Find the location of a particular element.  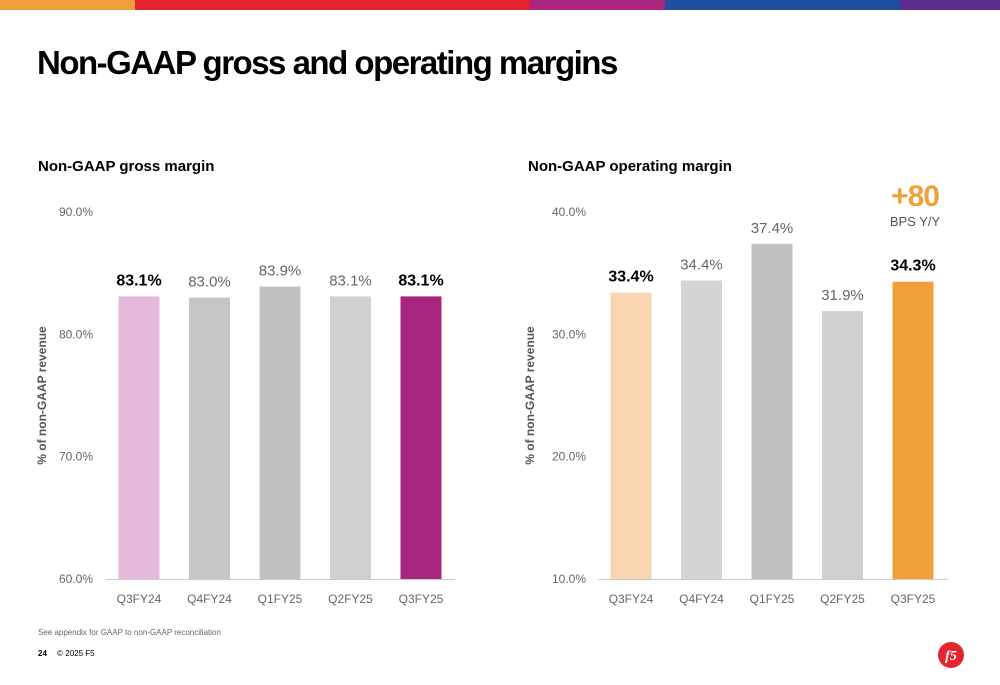

top-color-bar is located at coordinates (500, 5).